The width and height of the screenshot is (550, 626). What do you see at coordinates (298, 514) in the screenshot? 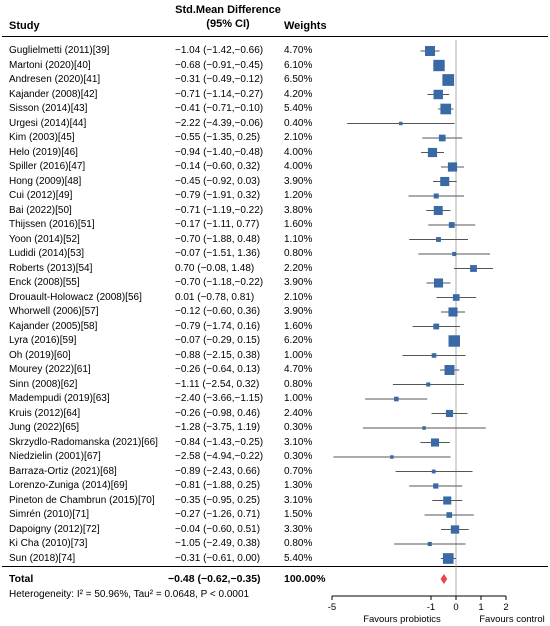
I see `study-weight: 1.50%` at bounding box center [298, 514].